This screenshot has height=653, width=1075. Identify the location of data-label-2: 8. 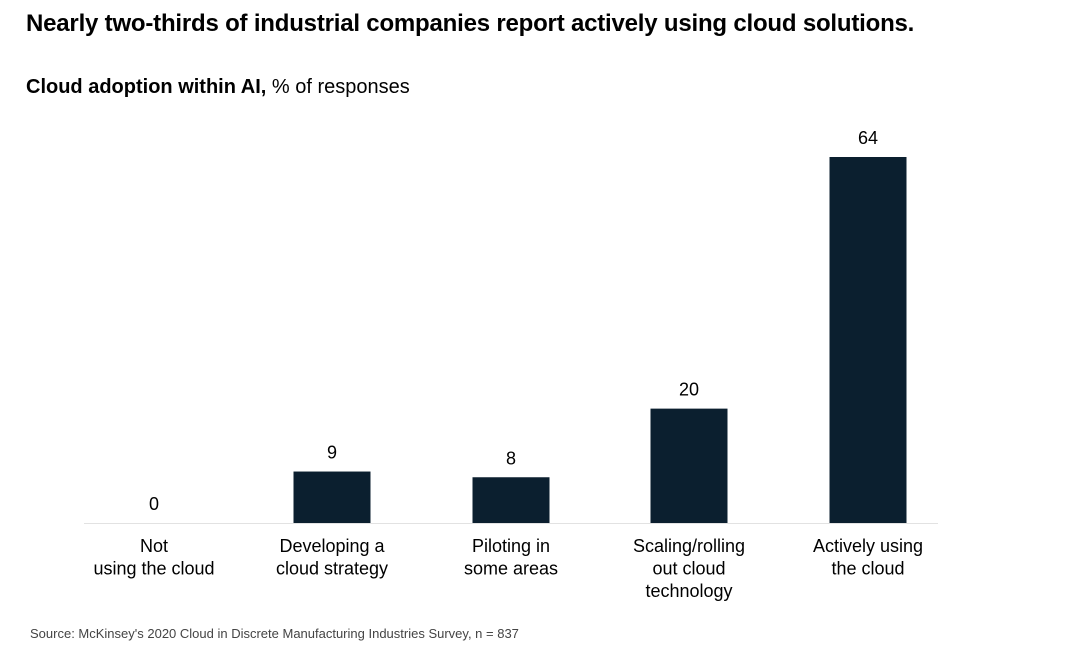
(511, 458).